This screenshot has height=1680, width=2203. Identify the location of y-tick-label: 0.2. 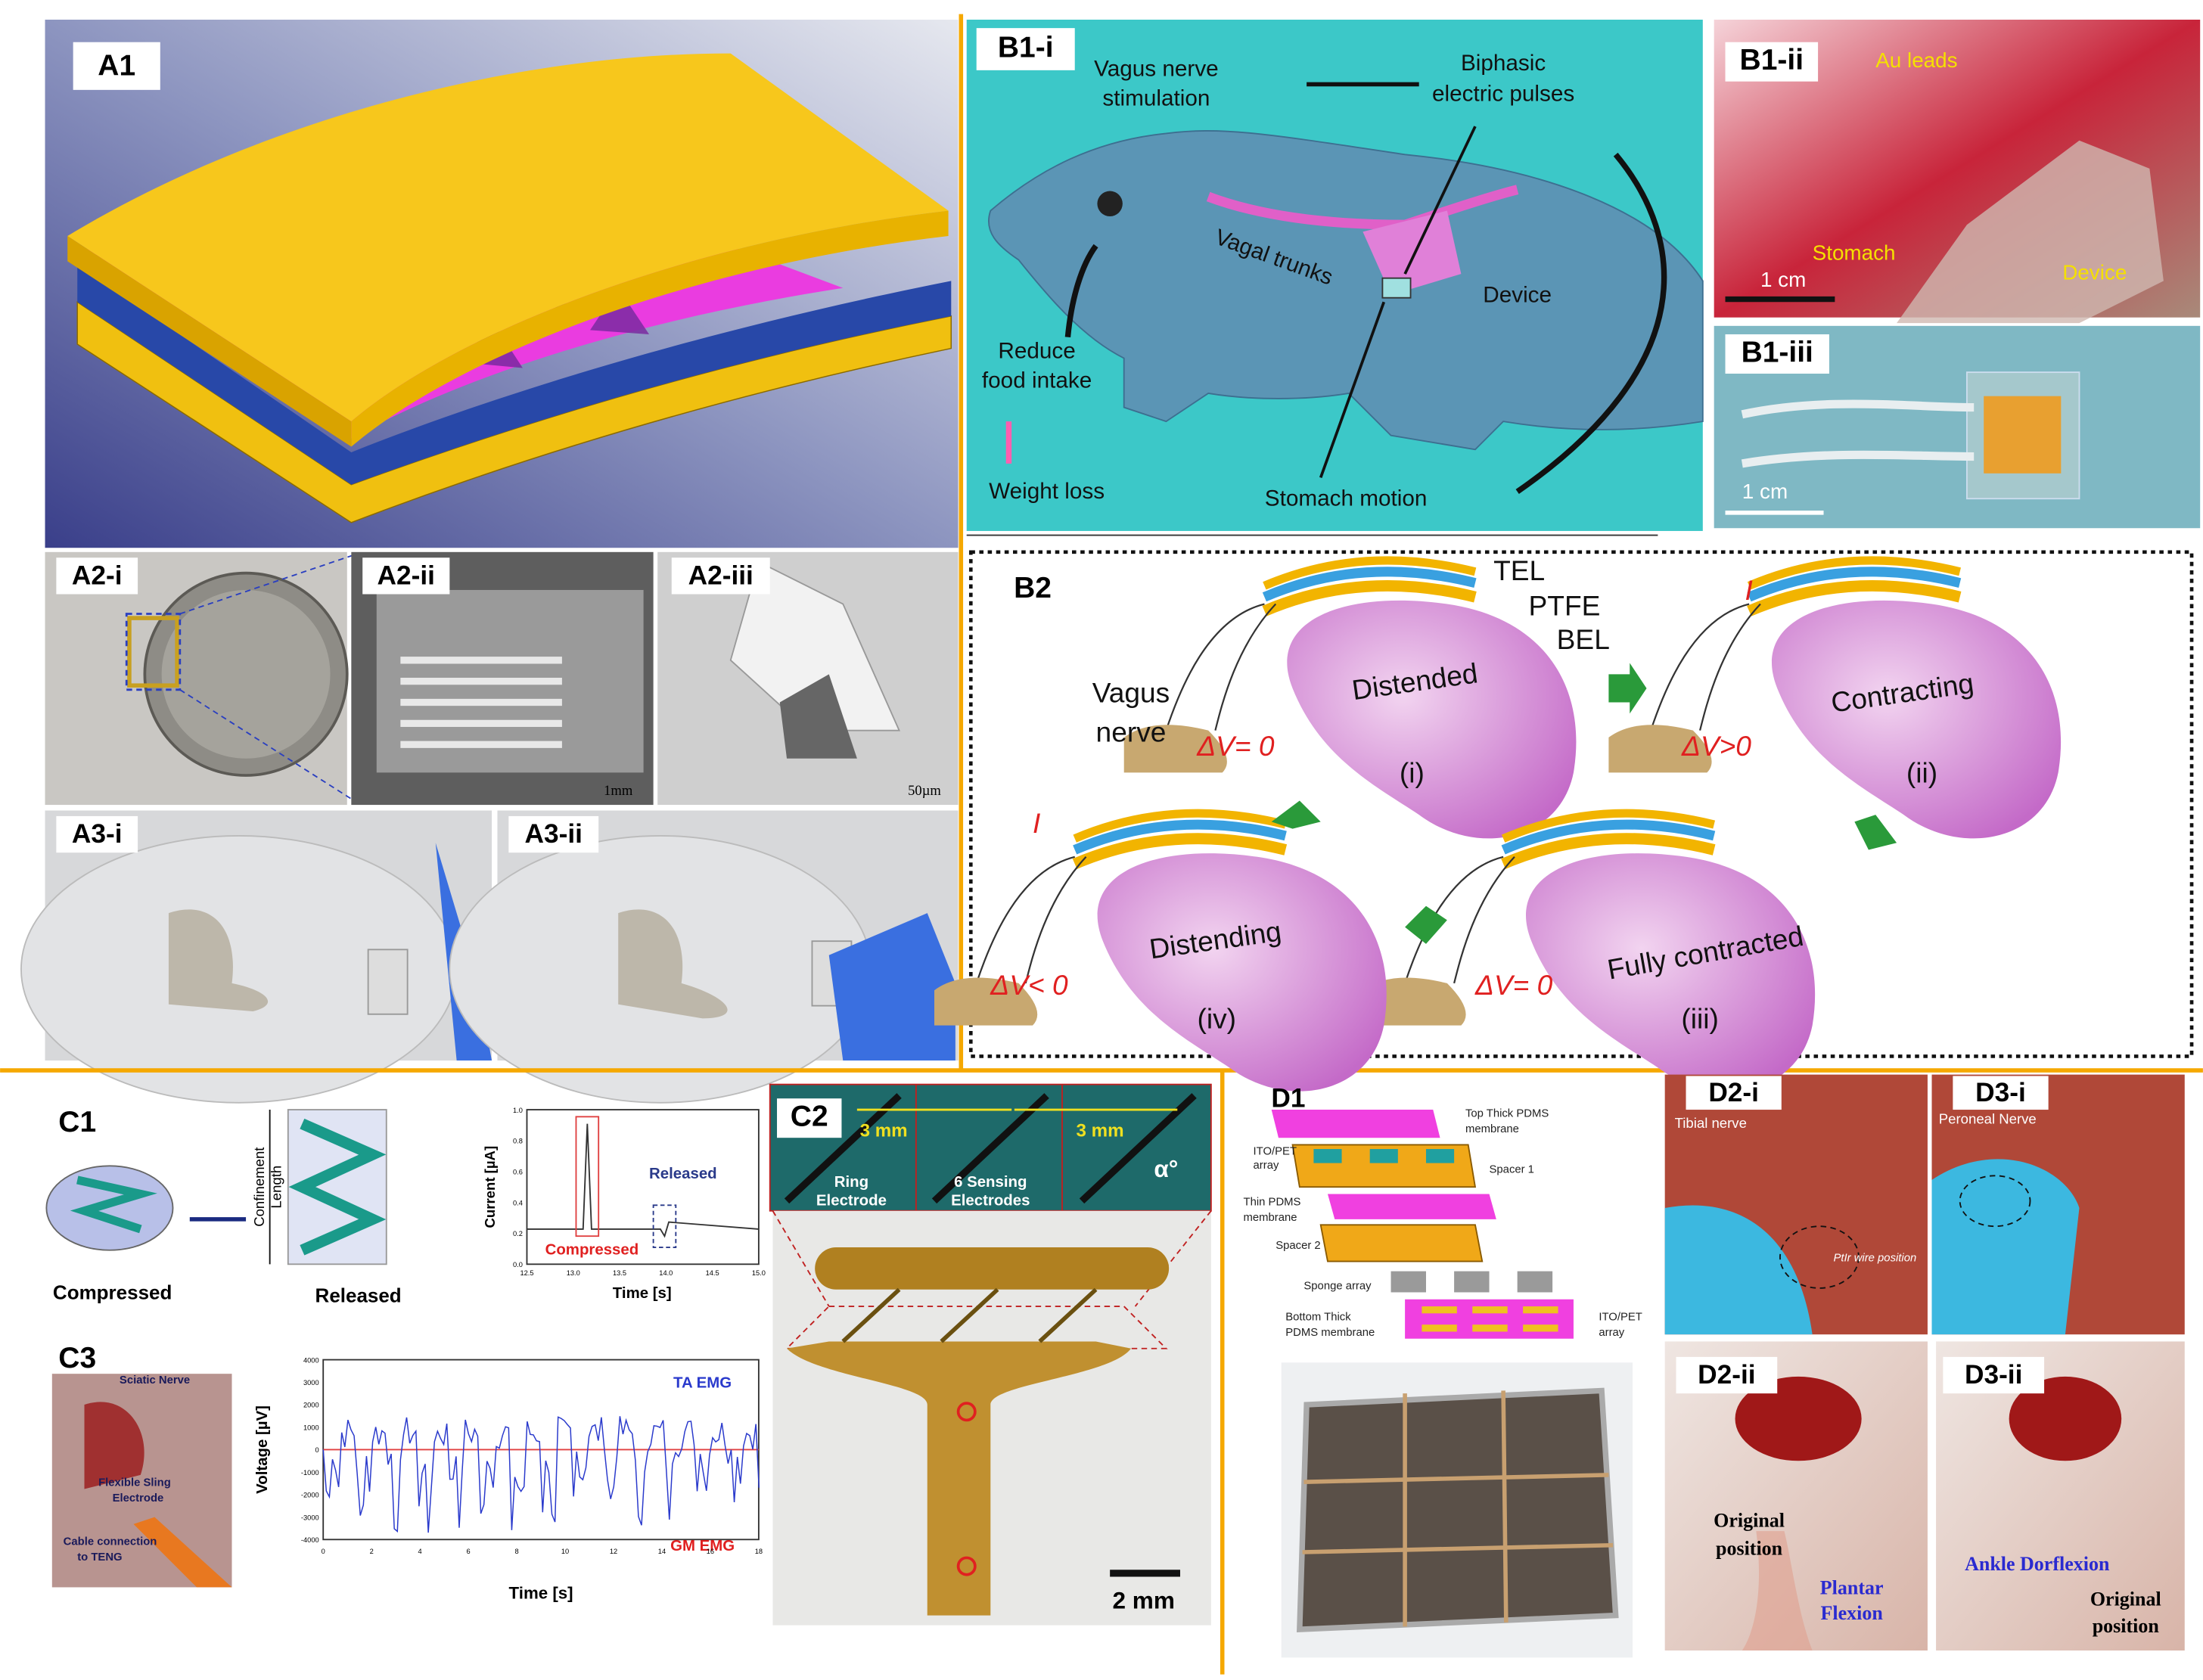
(518, 1233).